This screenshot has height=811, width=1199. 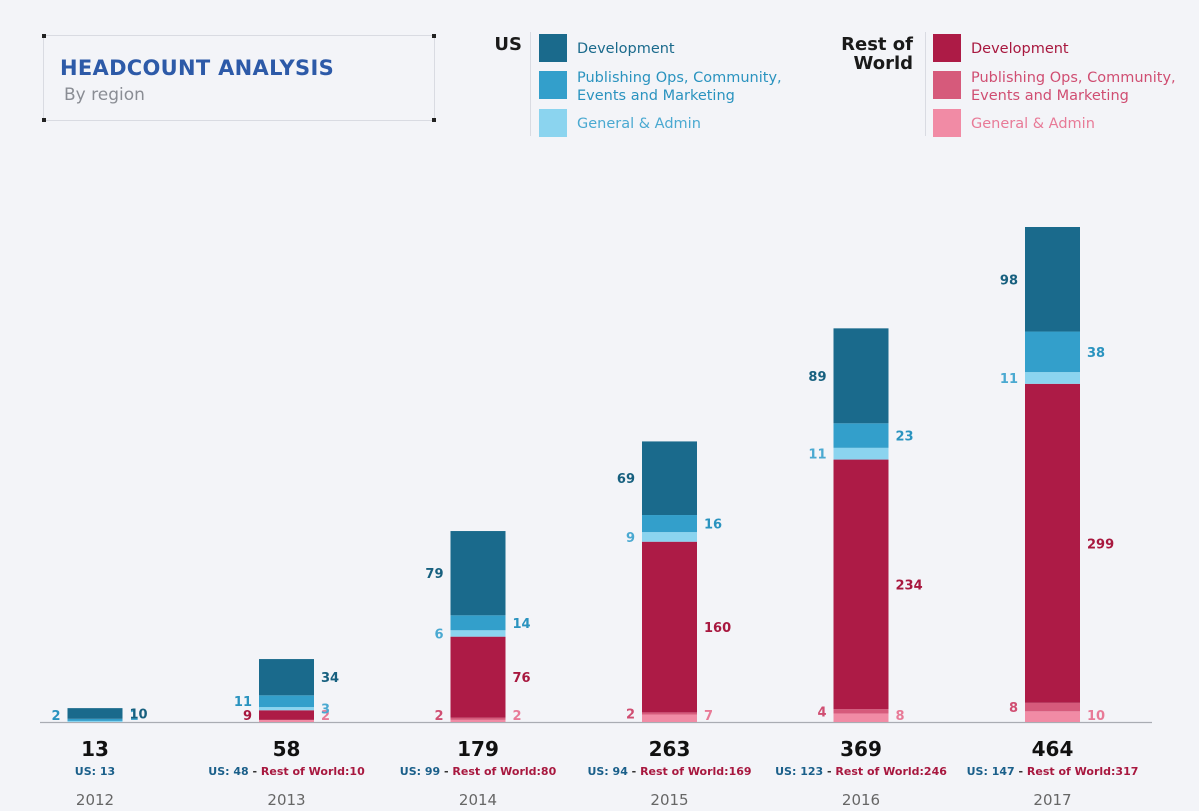 What do you see at coordinates (891, 771) in the screenshot?
I see `breakdown-row: Rest of World:246` at bounding box center [891, 771].